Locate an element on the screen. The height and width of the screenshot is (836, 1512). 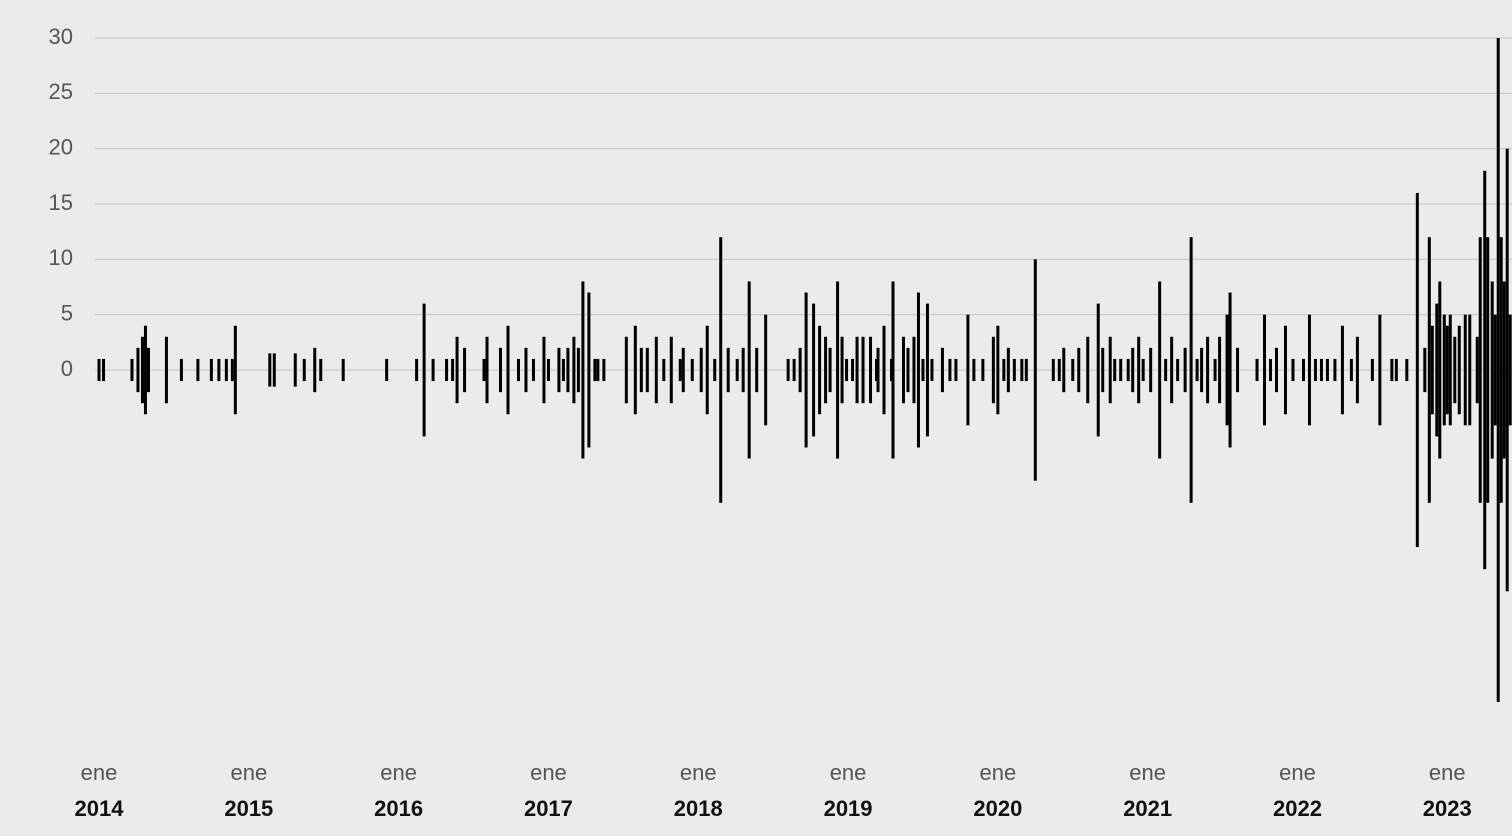
y-tick-label: 0 is located at coordinates (67, 368).